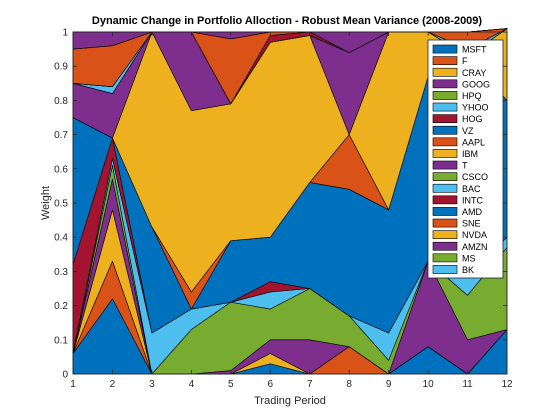 The width and height of the screenshot is (560, 420). I want to click on x-tick-label-8: 8, so click(349, 384).